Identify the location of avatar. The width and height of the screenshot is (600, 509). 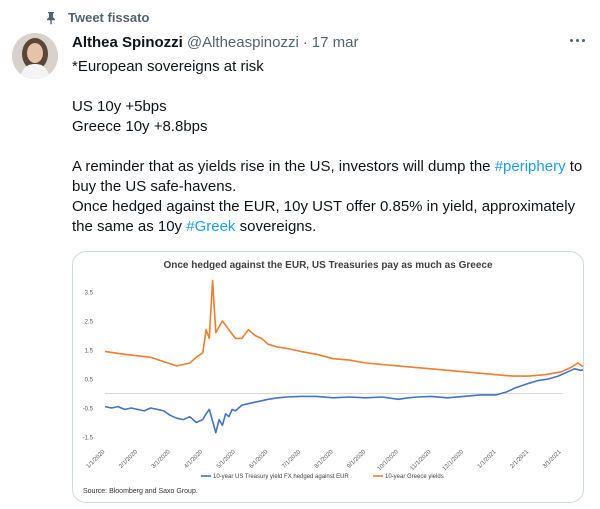
(35, 56).